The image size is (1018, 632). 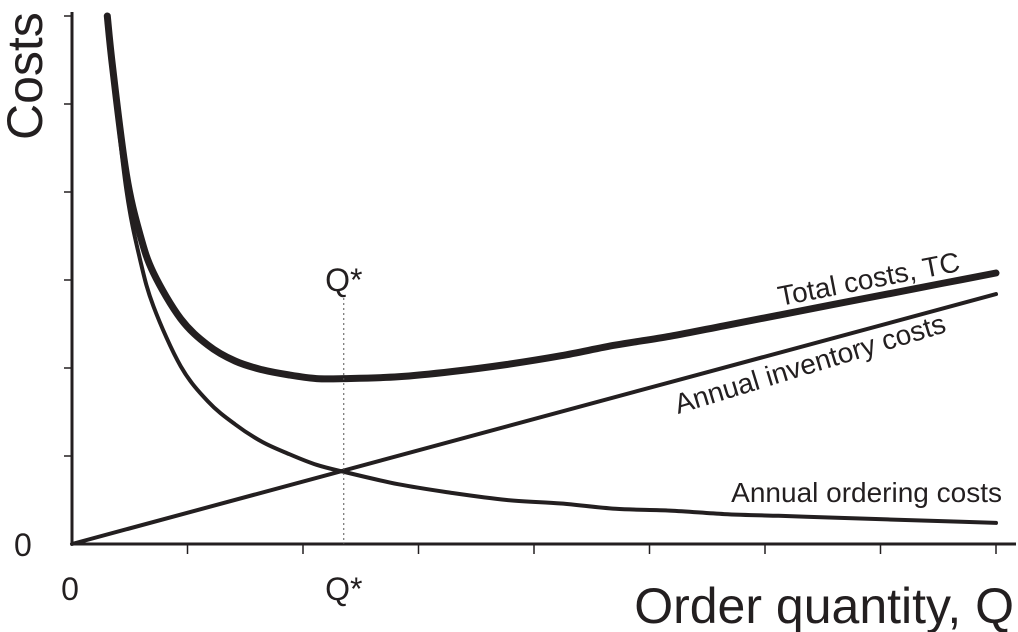 I want to click on x-axis-label: Order quantity, Q, so click(x=824, y=605).